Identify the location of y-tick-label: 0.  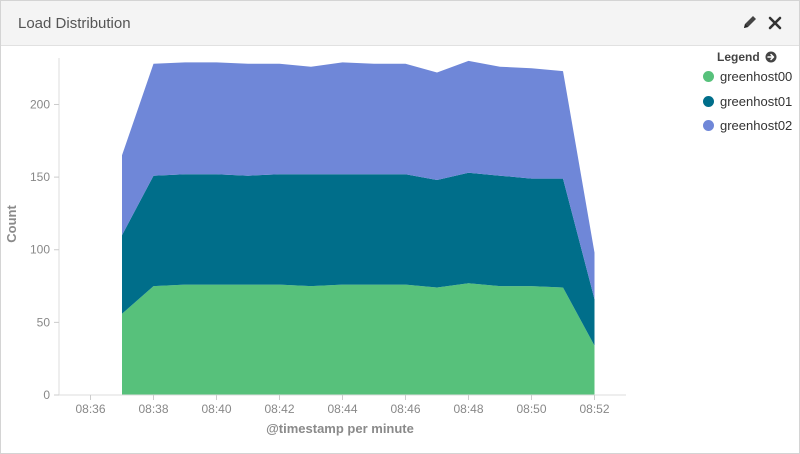
(46, 395).